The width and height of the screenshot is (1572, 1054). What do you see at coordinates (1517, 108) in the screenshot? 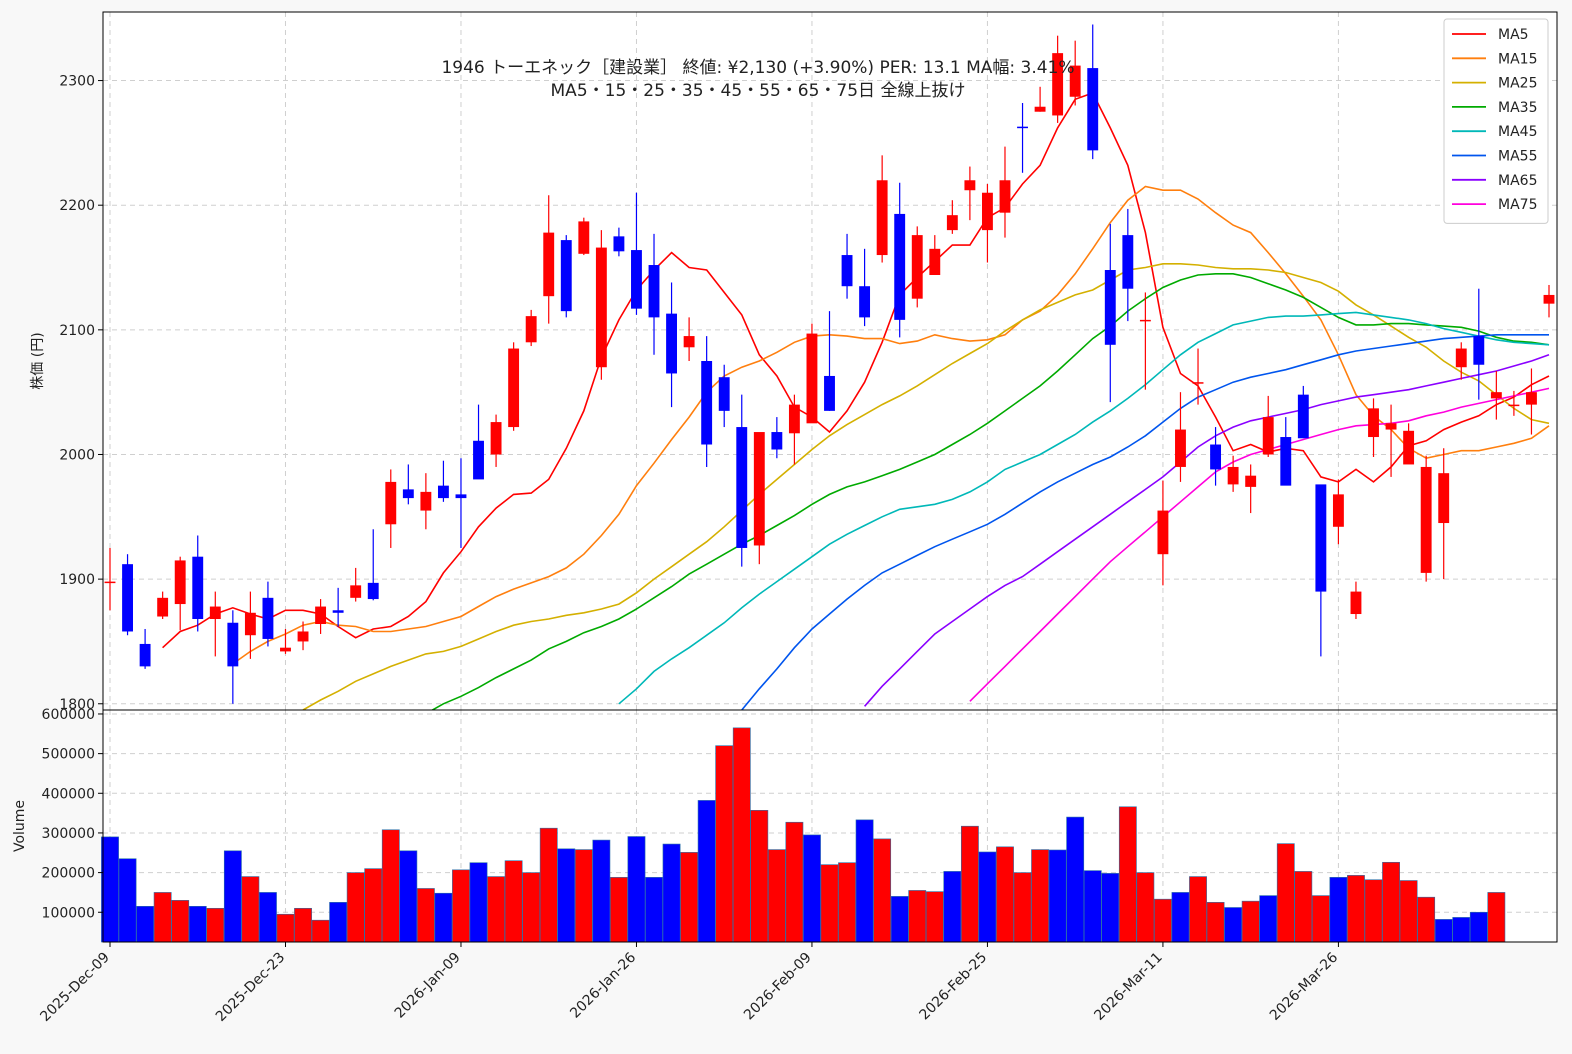
I see `legend-label-ma35: MA35` at bounding box center [1517, 108].